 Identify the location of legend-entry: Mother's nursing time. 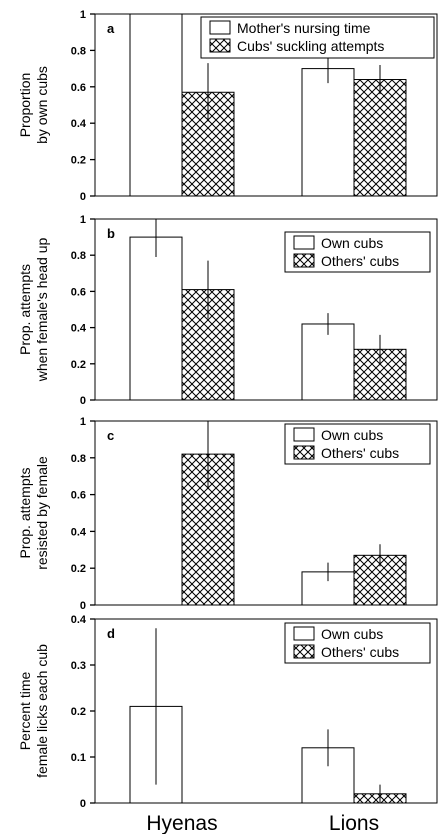
(304, 28).